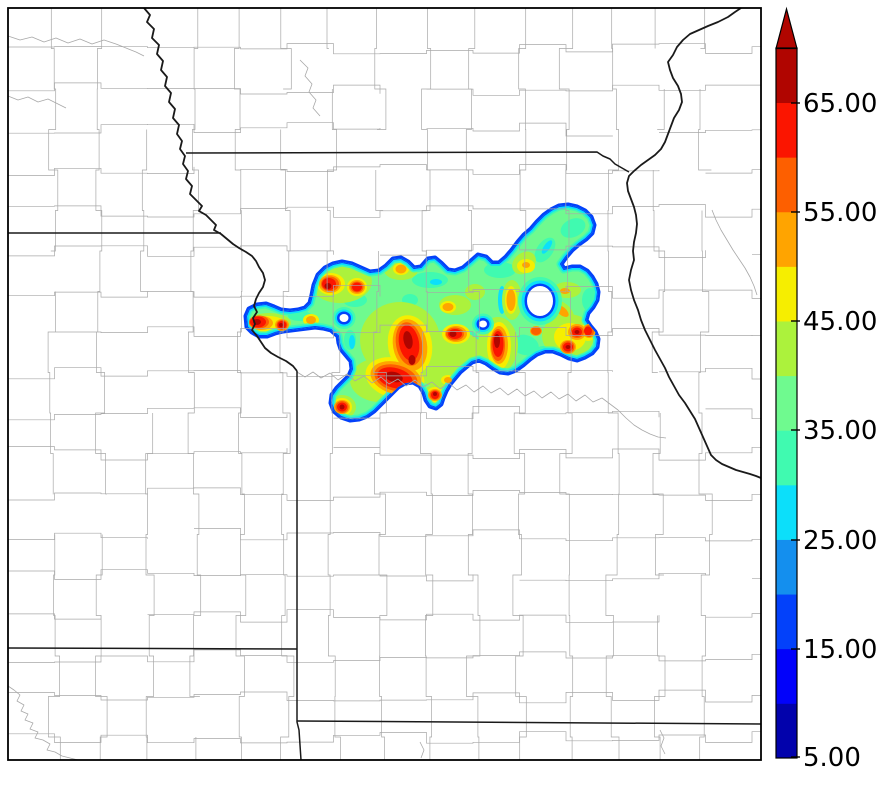  What do you see at coordinates (786, 28) in the screenshot?
I see `colorbar-arrow` at bounding box center [786, 28].